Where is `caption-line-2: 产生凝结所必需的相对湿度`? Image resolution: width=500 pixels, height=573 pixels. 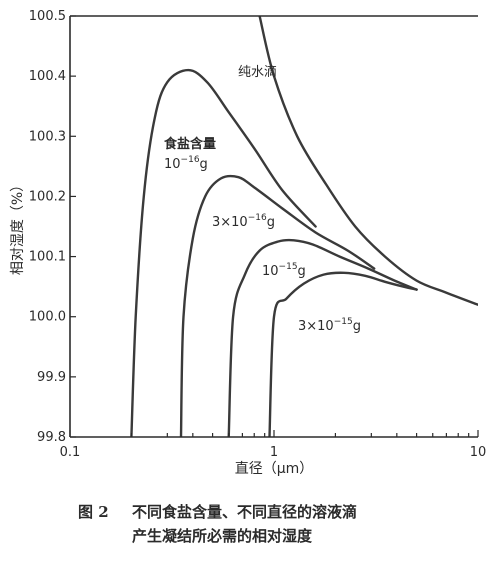
caption-line-2: 产生凝结所必需的相对湿度 is located at coordinates (222, 536).